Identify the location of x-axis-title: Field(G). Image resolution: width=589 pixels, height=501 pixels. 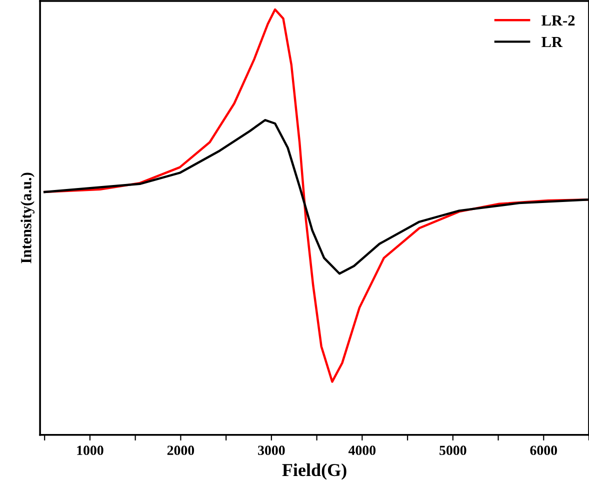
(314, 471).